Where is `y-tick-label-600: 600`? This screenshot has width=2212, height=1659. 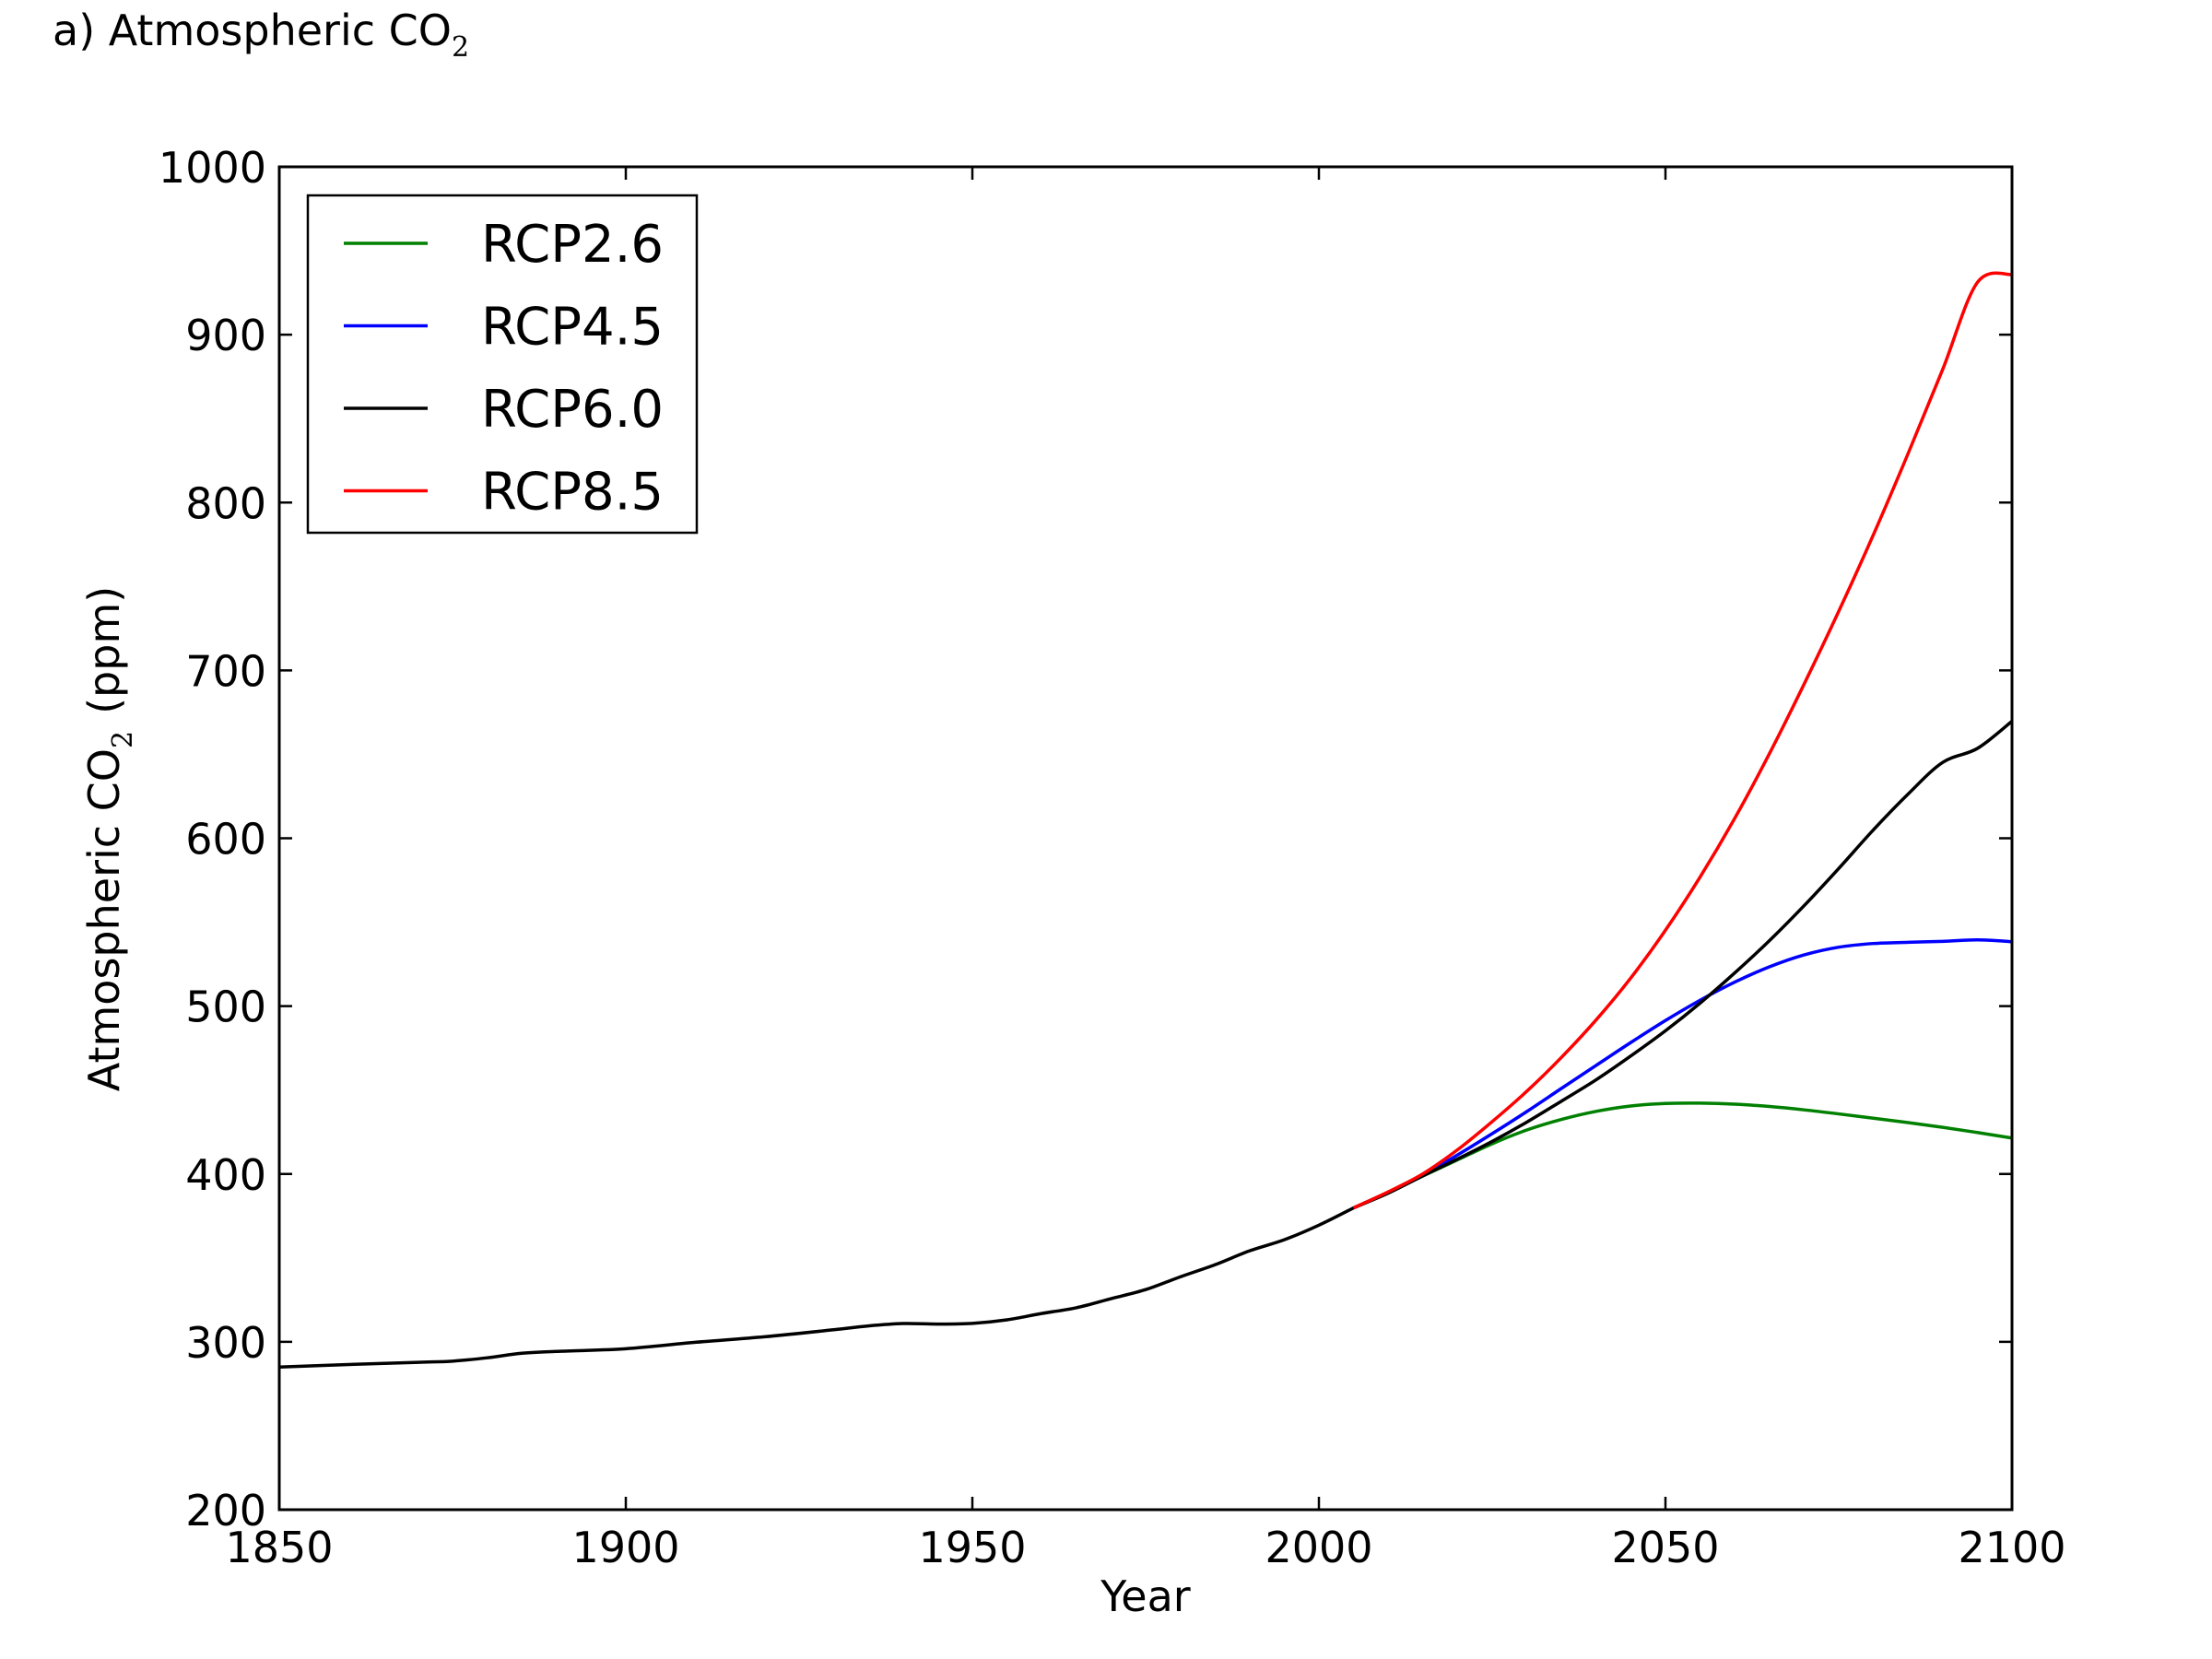
y-tick-label-600: 600 is located at coordinates (225, 840).